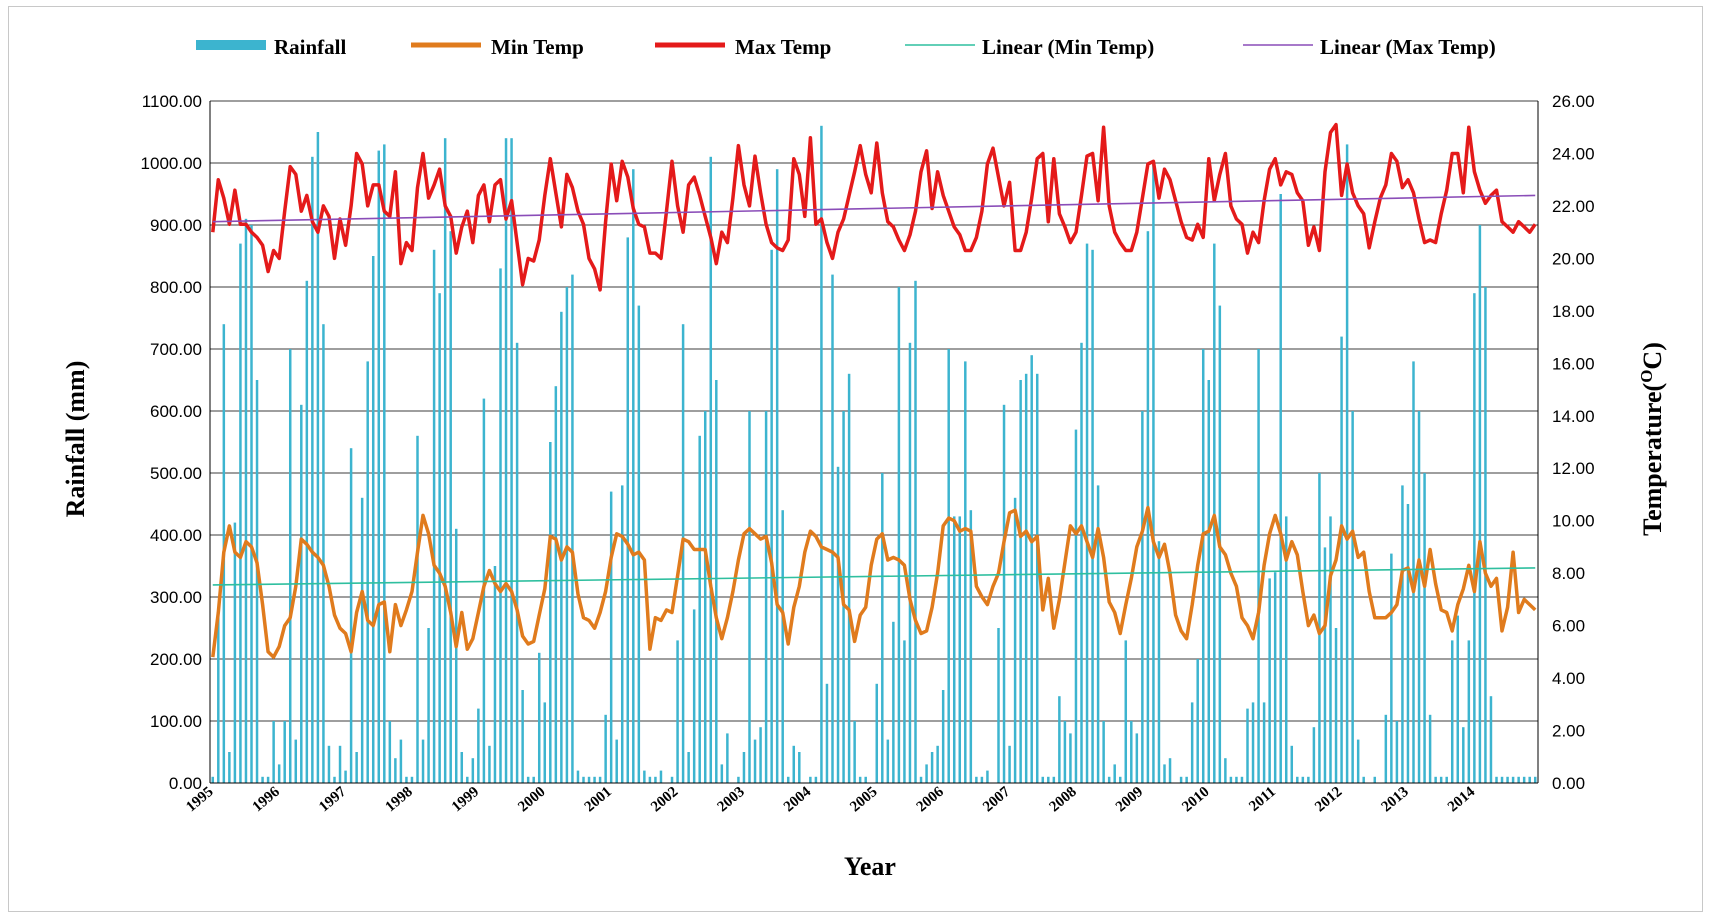 This screenshot has height=918, width=1711. I want to click on max-temp-line, so click(874, 207).